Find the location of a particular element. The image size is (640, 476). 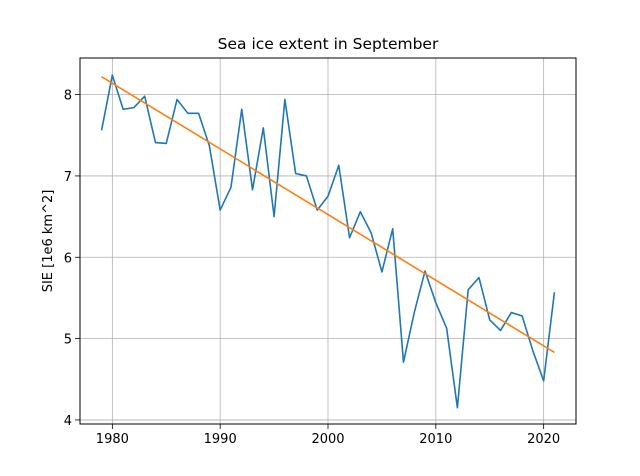

chart-title: Sea ice extent in September is located at coordinates (328, 44).